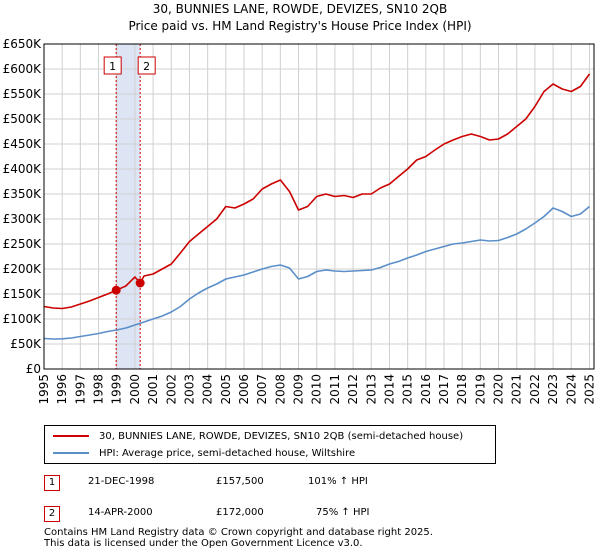 The height and width of the screenshot is (560, 600). What do you see at coordinates (120, 512) in the screenshot?
I see `sale-date-2: 14-APR-2000` at bounding box center [120, 512].